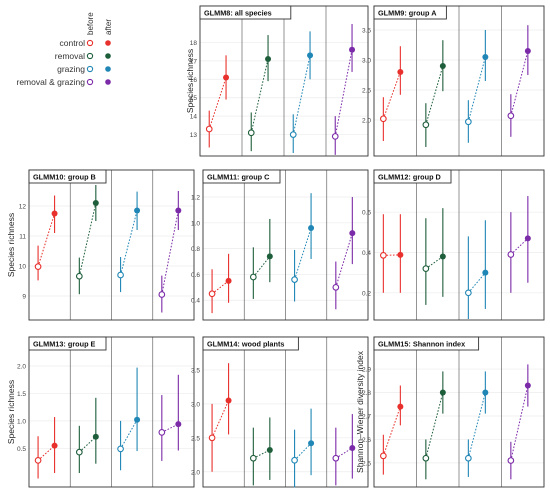 The width and height of the screenshot is (550, 497). Describe the element at coordinates (100, 245) in the screenshot. I see `panel-3: 9 10 11 12 GLMM10: group B Species richness` at that location.